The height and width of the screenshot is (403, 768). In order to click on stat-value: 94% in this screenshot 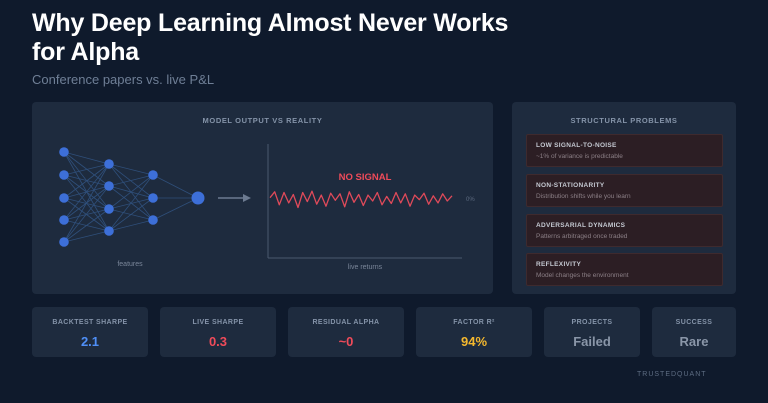, I will do `click(474, 341)`.